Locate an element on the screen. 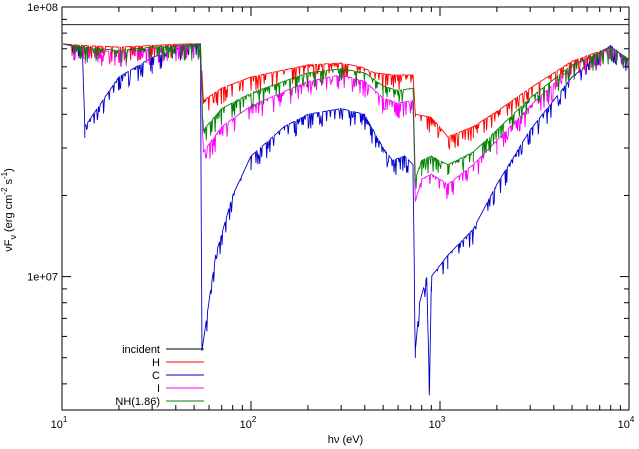 The height and width of the screenshot is (449, 639). legend-label: incident is located at coordinates (141, 350).